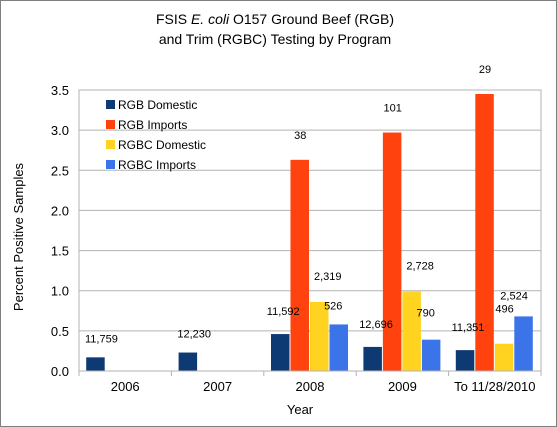 The image size is (557, 427). I want to click on legend-label: RGBC Domestic, so click(162, 145).